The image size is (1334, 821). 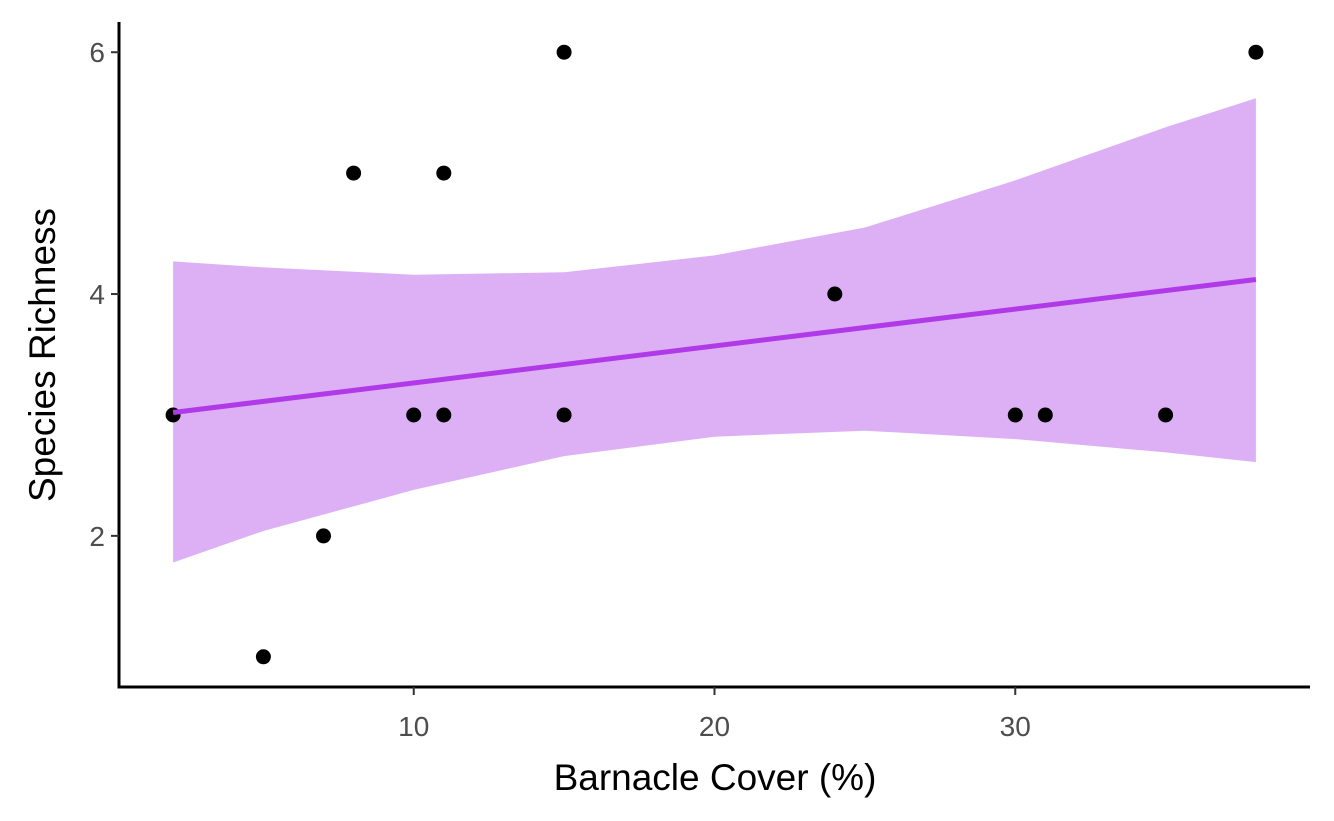 What do you see at coordinates (714, 726) in the screenshot?
I see `x-tick-label-20: 20` at bounding box center [714, 726].